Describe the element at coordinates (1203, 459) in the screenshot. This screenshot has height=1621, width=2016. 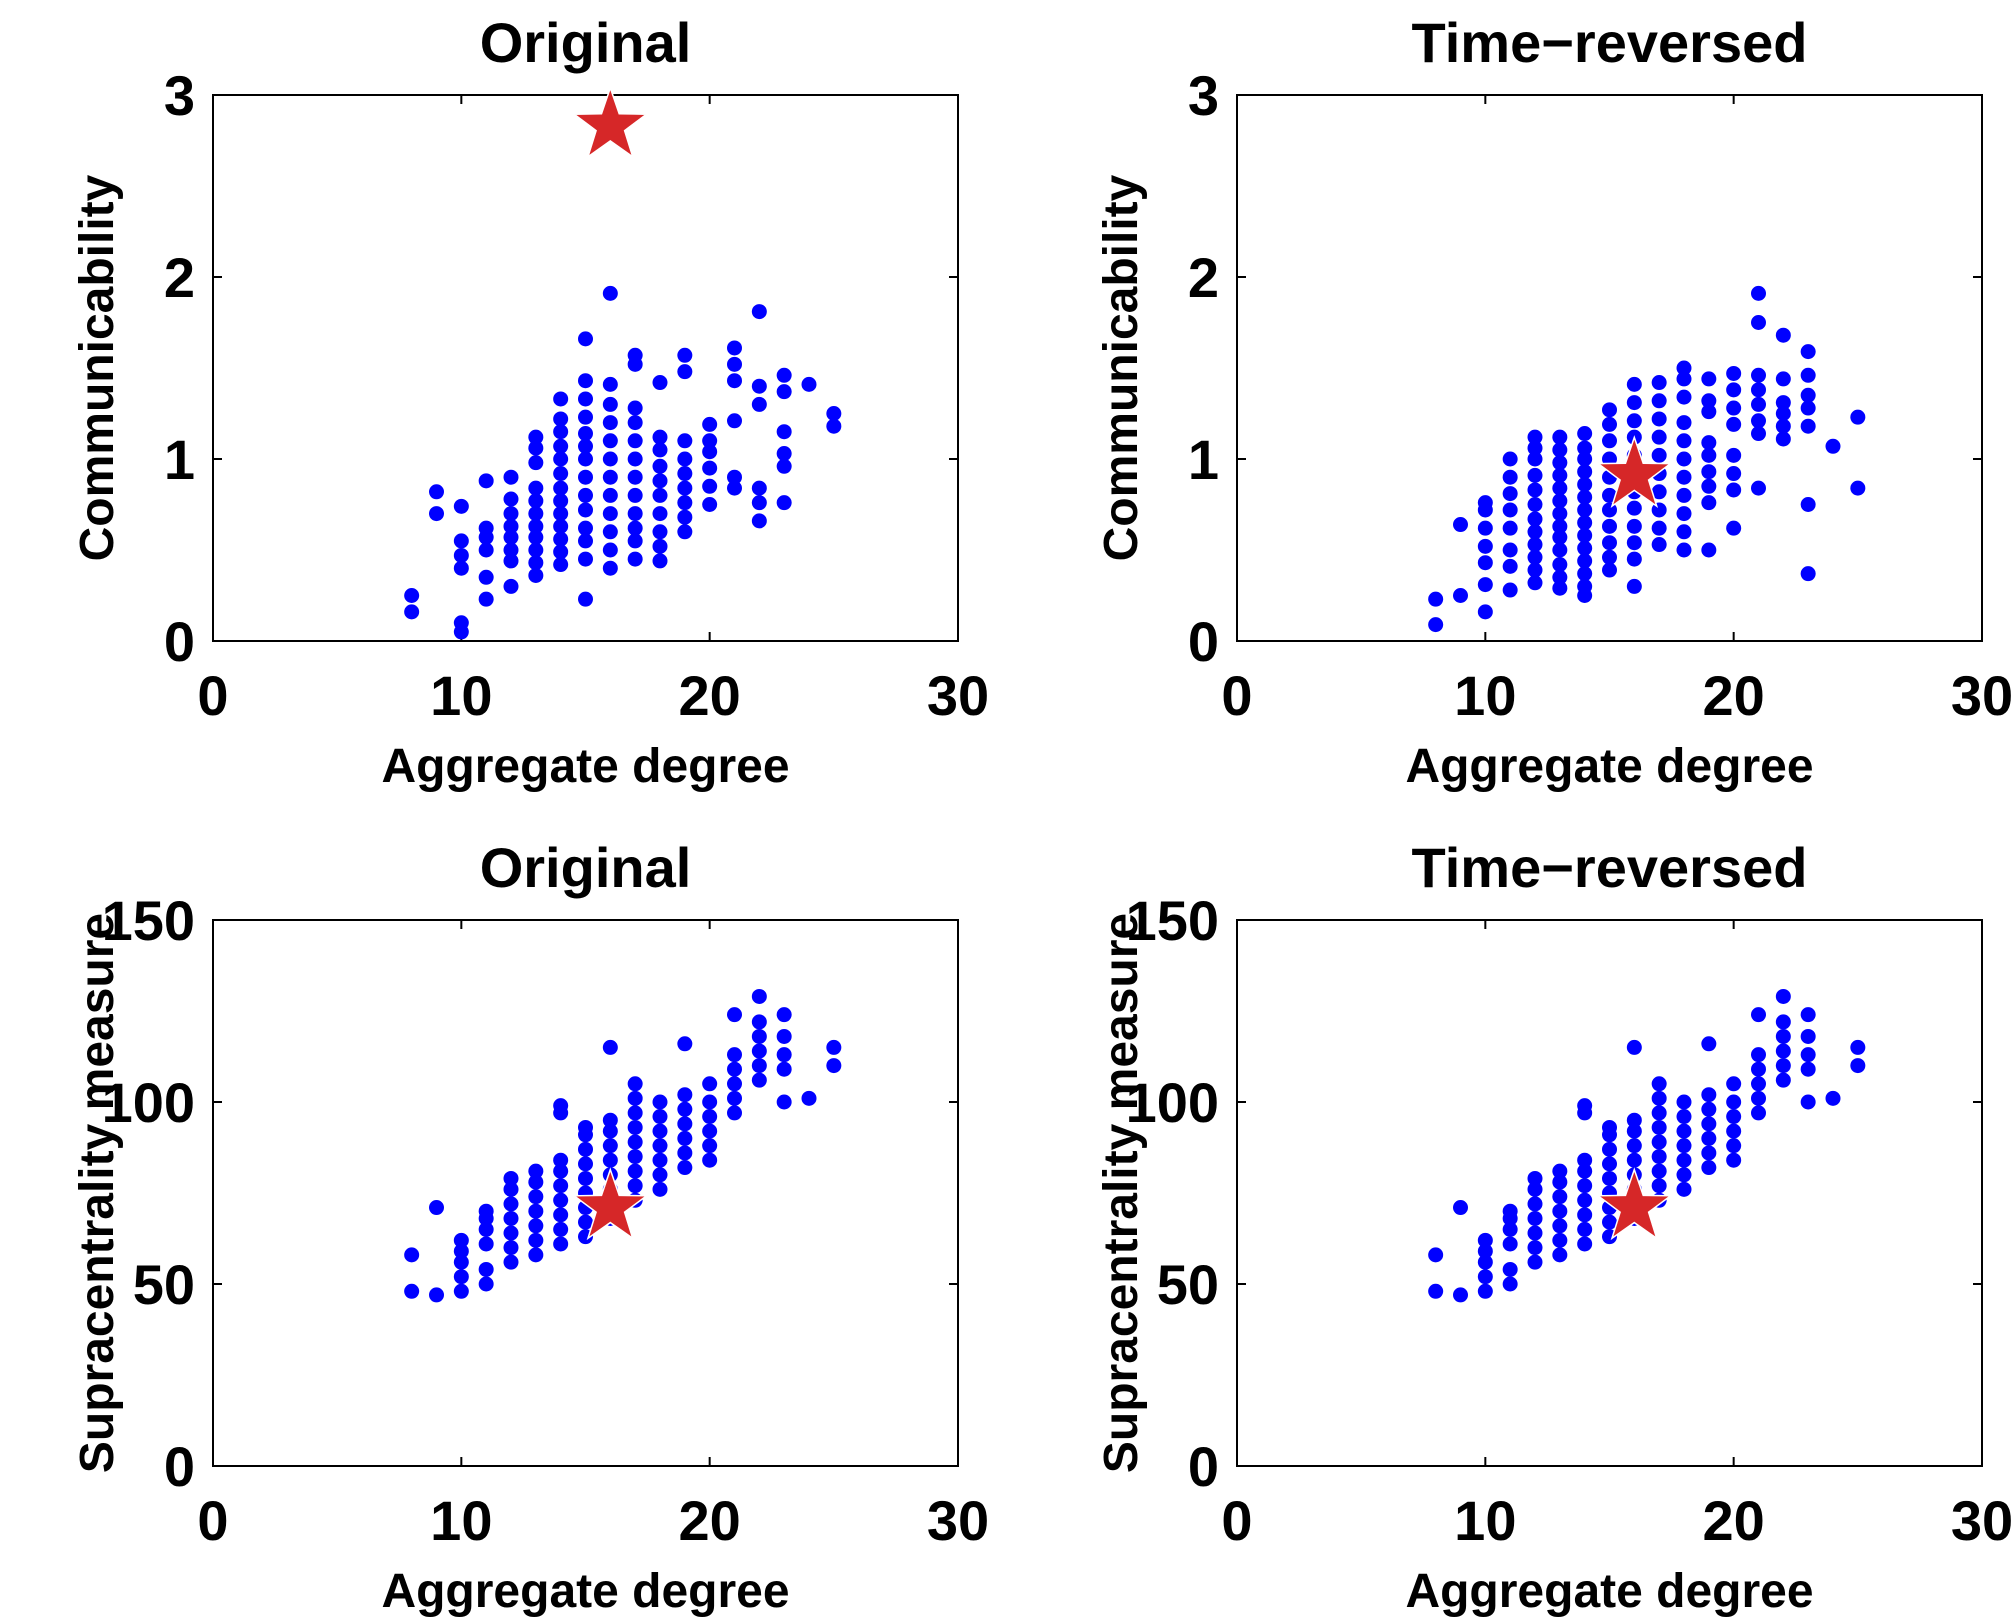
I see `y-tick-label: 1` at that location.